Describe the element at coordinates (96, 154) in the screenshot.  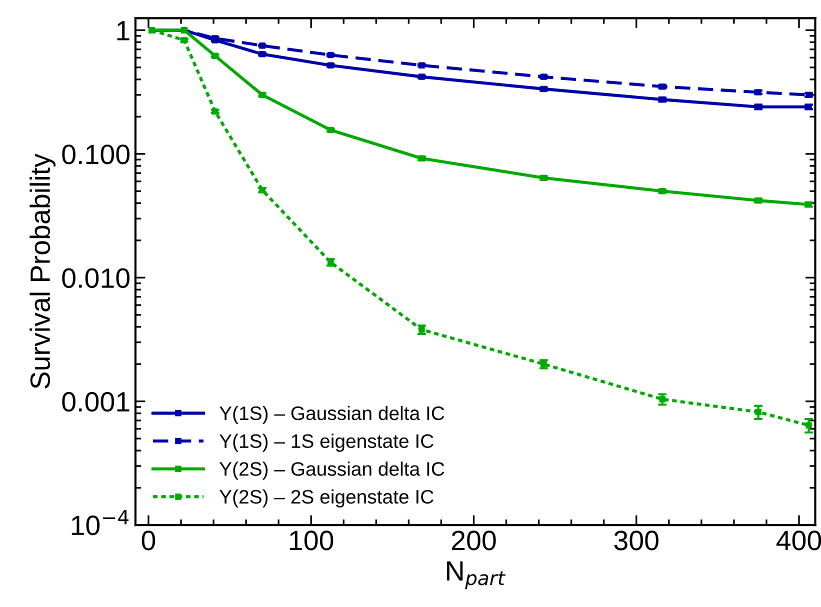
I see `y-tick-label: 0.100` at that location.